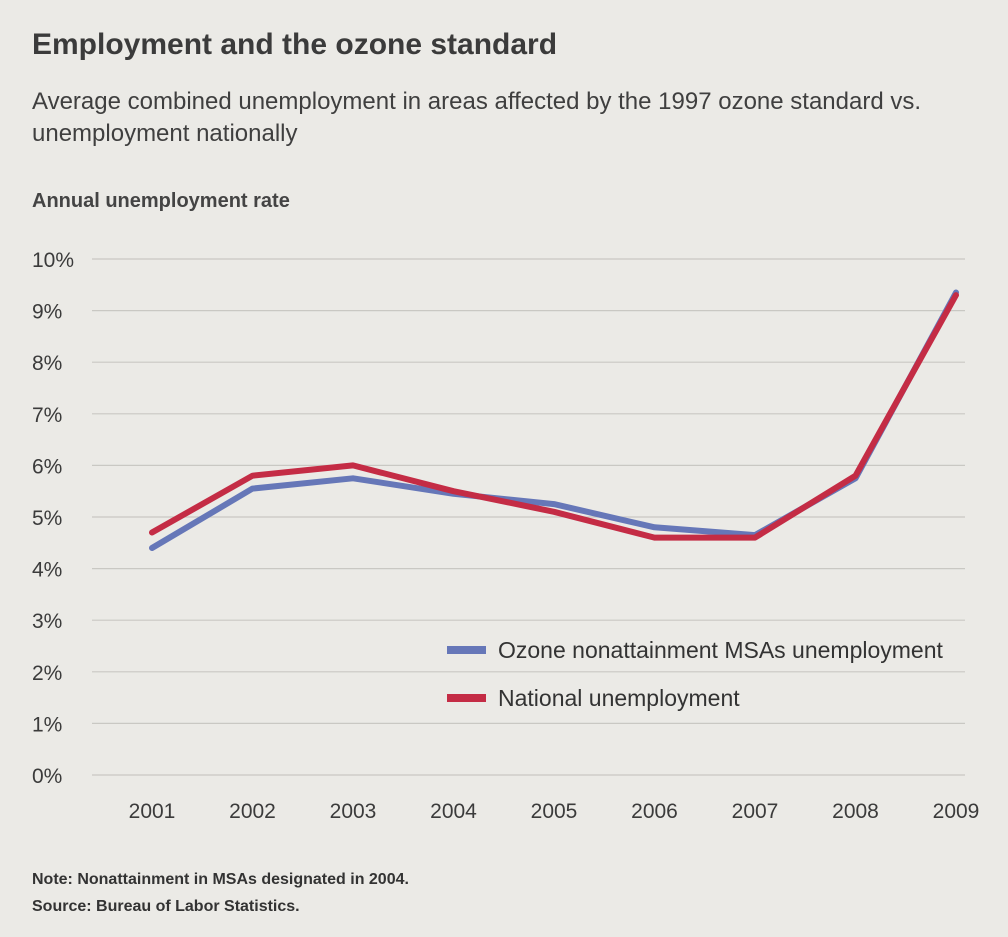 The image size is (1008, 937). What do you see at coordinates (152, 811) in the screenshot?
I see `x-tick-label: 2001` at bounding box center [152, 811].